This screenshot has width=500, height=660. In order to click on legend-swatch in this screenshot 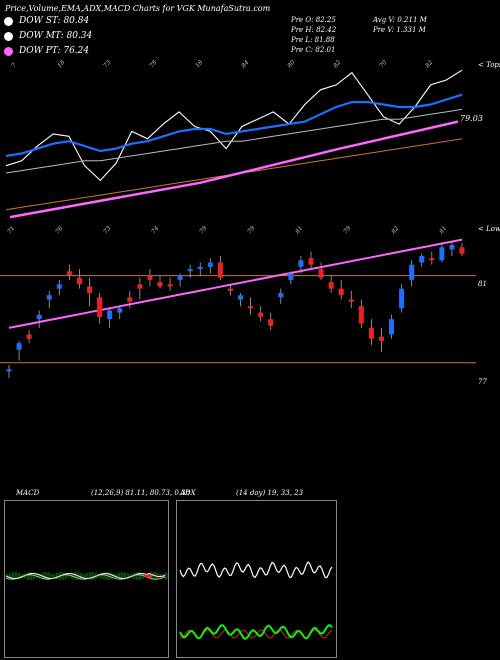, I will do `click(8, 21)`.